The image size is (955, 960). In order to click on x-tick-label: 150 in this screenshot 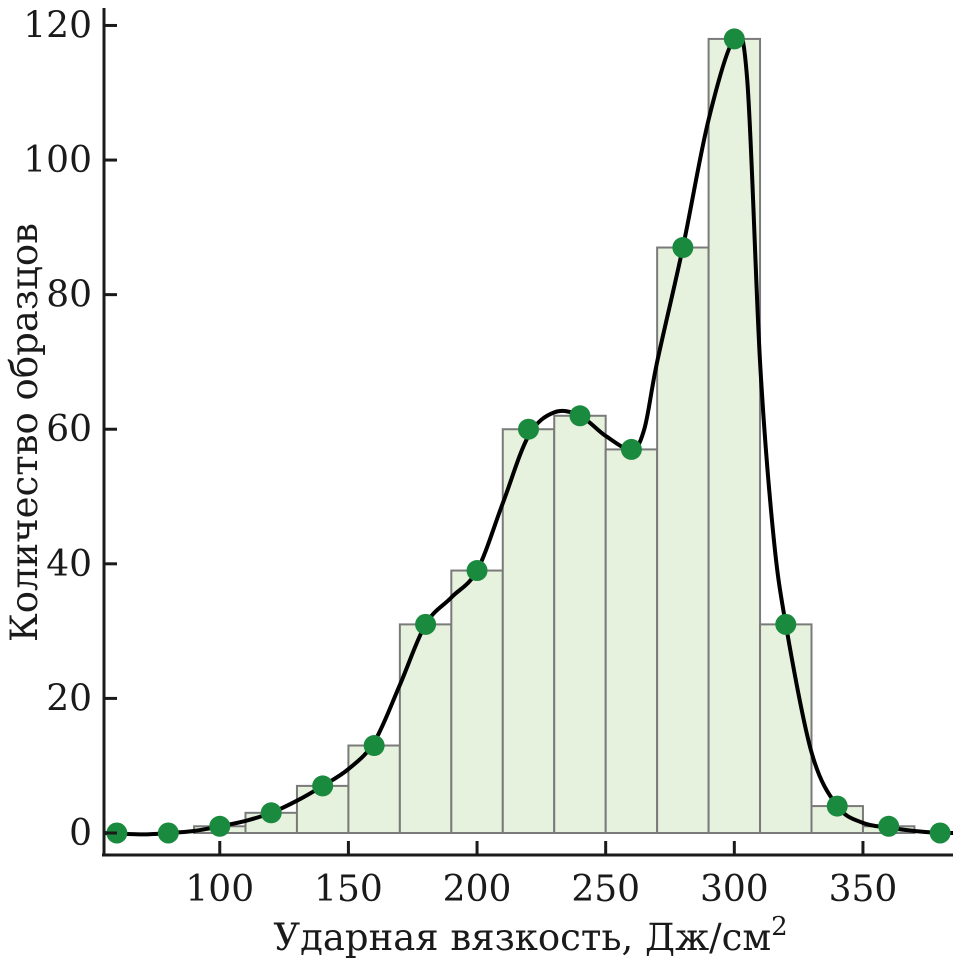, I will do `click(348, 889)`.